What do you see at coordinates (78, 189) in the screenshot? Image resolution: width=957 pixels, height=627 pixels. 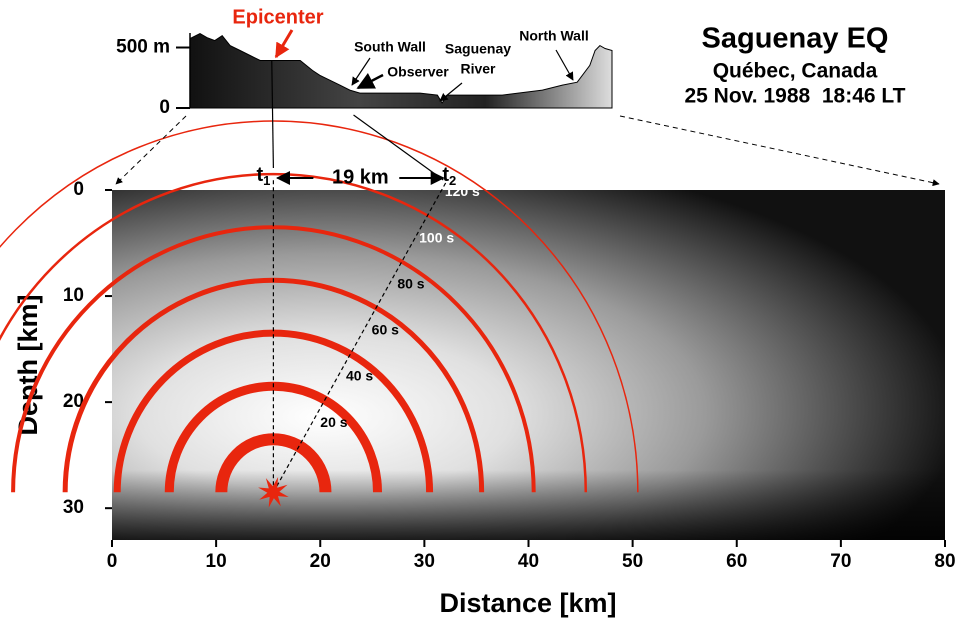 I see `y-tick-label: 0` at bounding box center [78, 189].